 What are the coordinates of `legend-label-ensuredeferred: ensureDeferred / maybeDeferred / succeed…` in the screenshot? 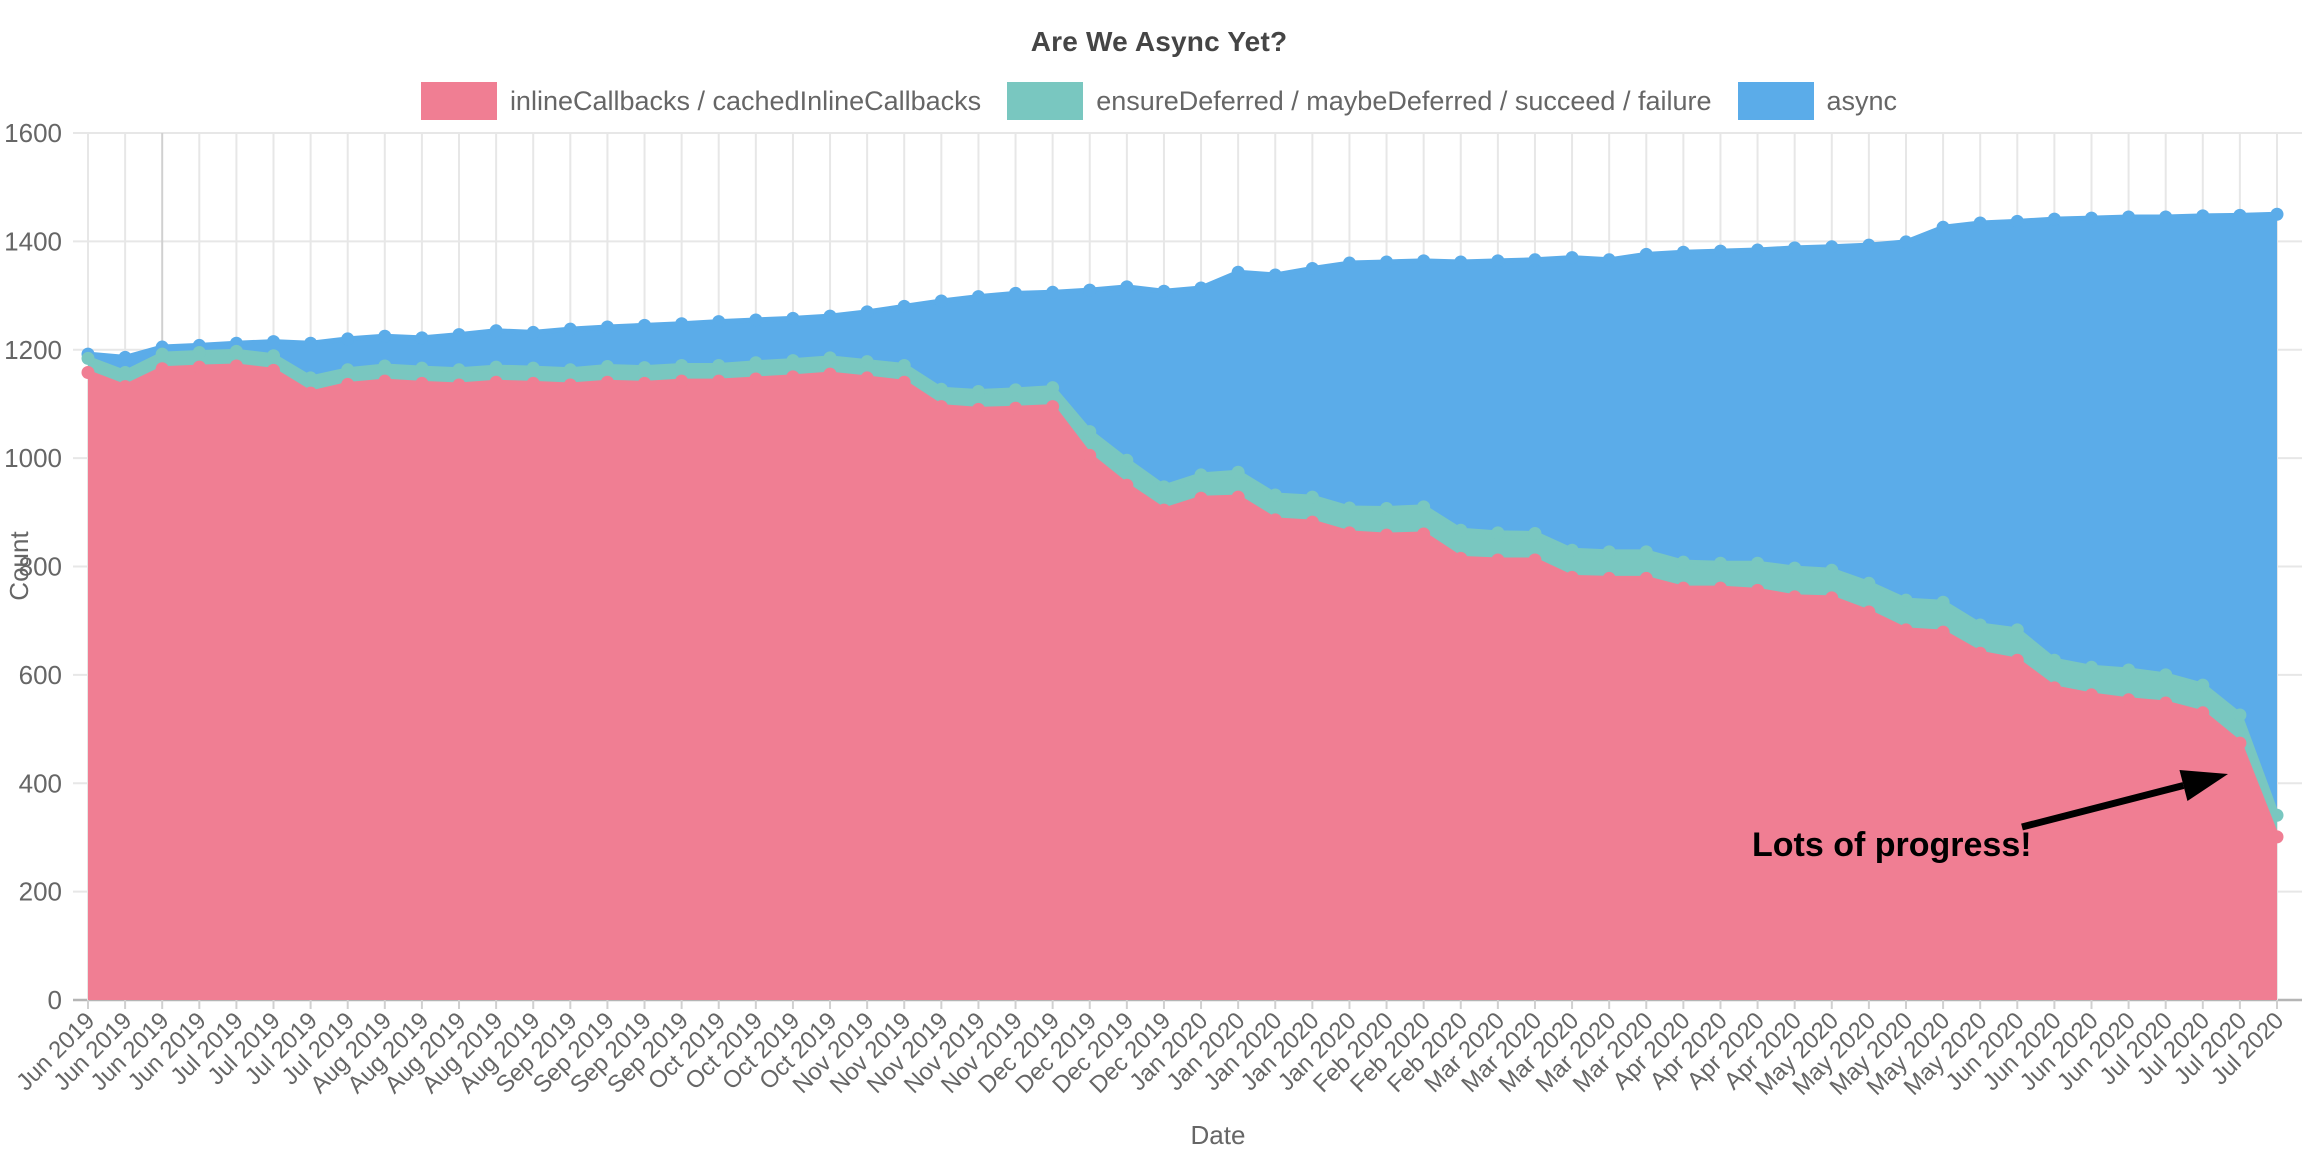 It's located at (1404, 100).